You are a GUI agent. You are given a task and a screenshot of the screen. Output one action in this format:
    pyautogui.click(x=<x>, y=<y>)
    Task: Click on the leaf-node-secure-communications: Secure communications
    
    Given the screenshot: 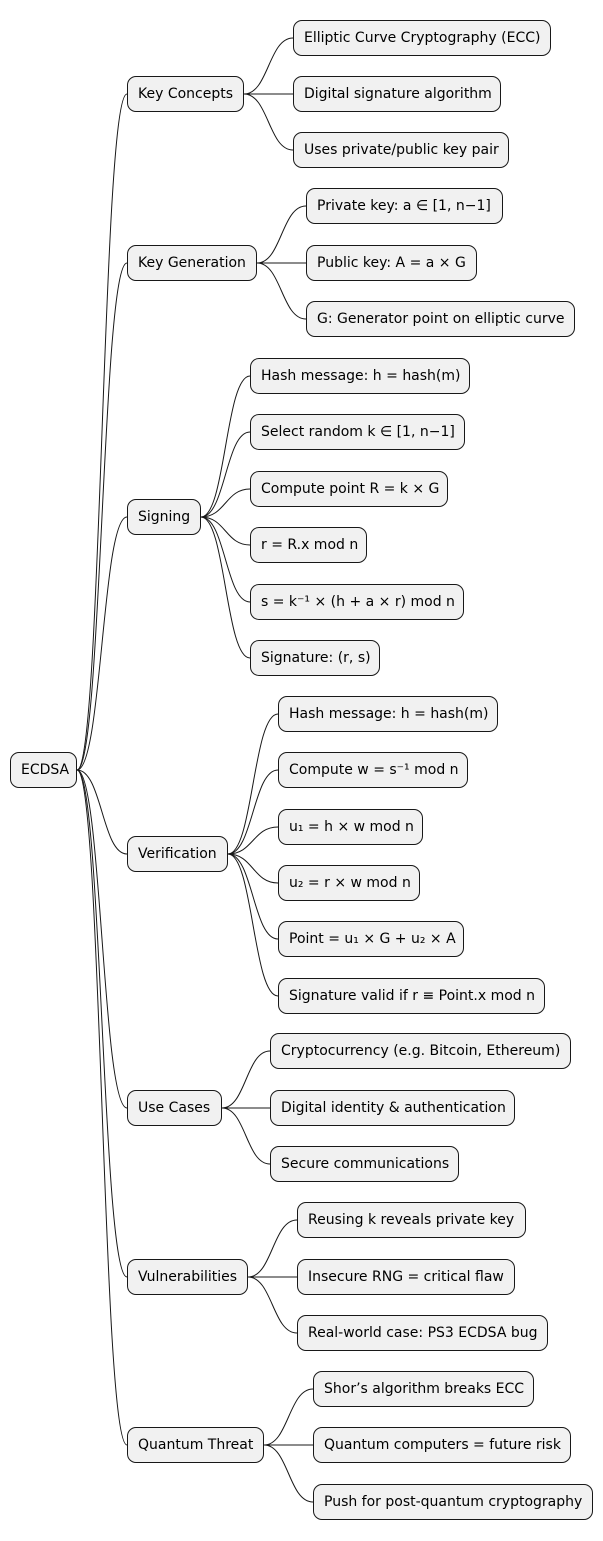 What is the action you would take?
    pyautogui.click(x=364, y=1164)
    